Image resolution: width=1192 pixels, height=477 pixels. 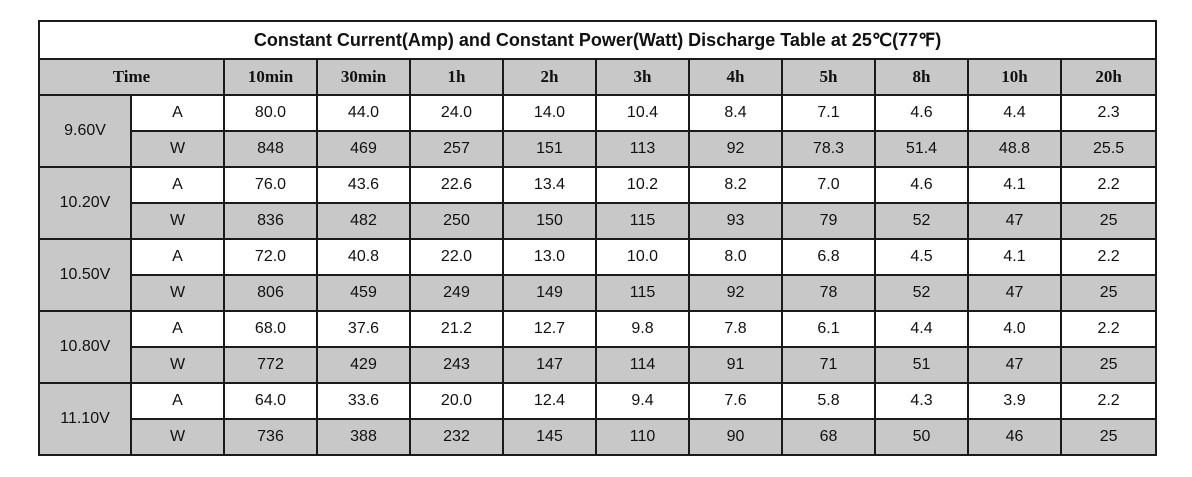 What do you see at coordinates (642, 401) in the screenshot?
I see `value-cell: 9.4` at bounding box center [642, 401].